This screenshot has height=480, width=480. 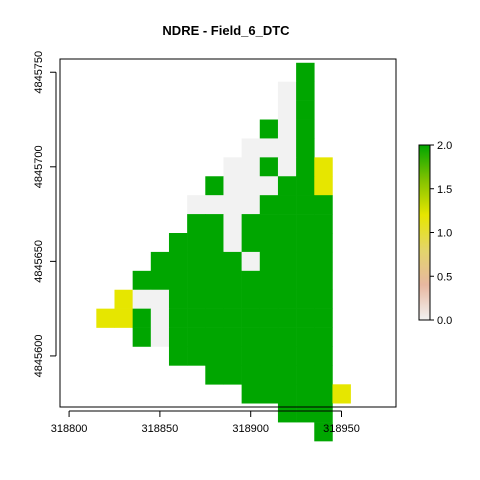 I want to click on y-axis: 4845600 4845650 4845700 4845750, so click(x=45, y=214).